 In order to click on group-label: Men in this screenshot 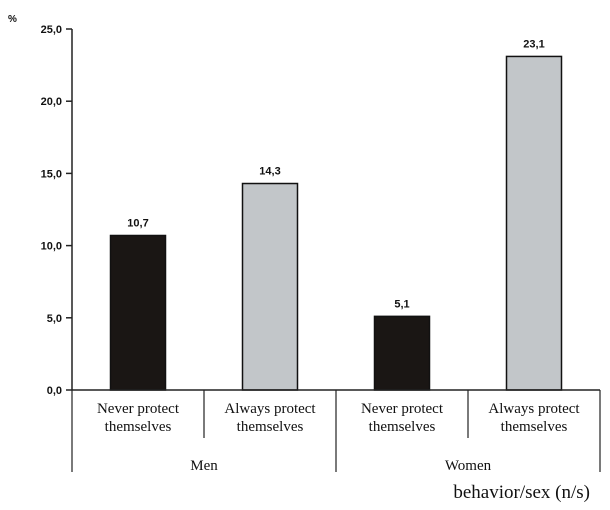, I will do `click(204, 466)`.